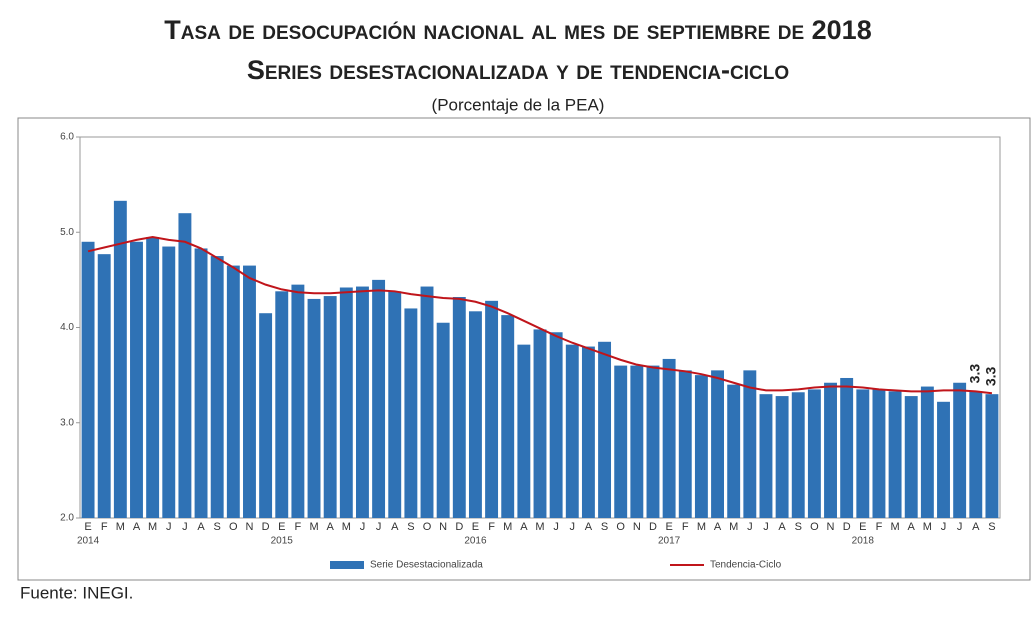 The width and height of the screenshot is (1036, 620). Describe the element at coordinates (67, 327) in the screenshot. I see `y-tick-label: 4.0` at that location.